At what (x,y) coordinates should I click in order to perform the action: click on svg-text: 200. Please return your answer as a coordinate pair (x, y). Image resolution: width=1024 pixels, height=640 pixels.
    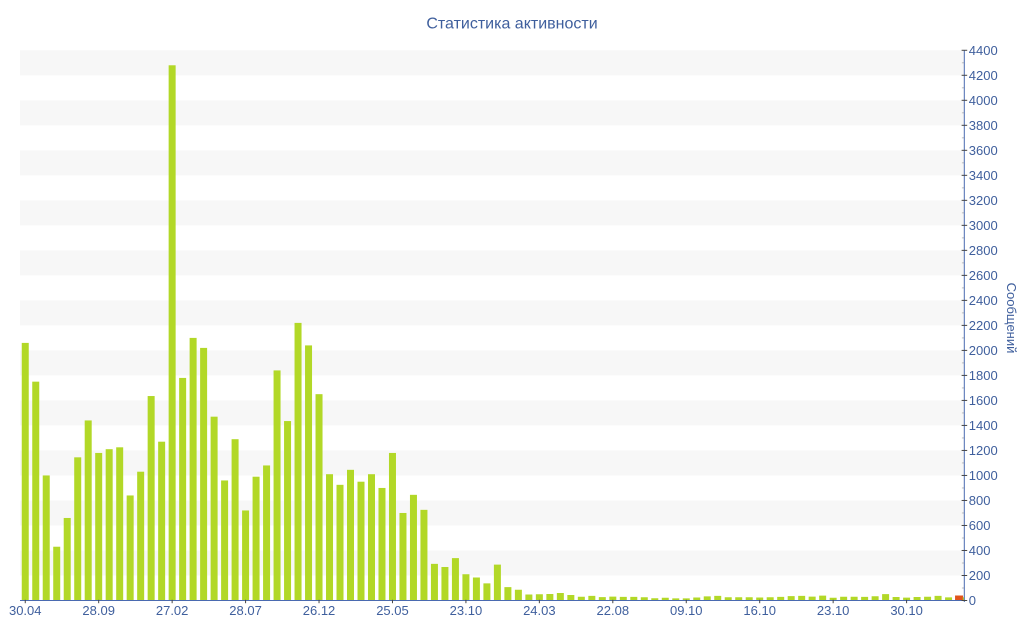
    Looking at the image, I should click on (980, 575).